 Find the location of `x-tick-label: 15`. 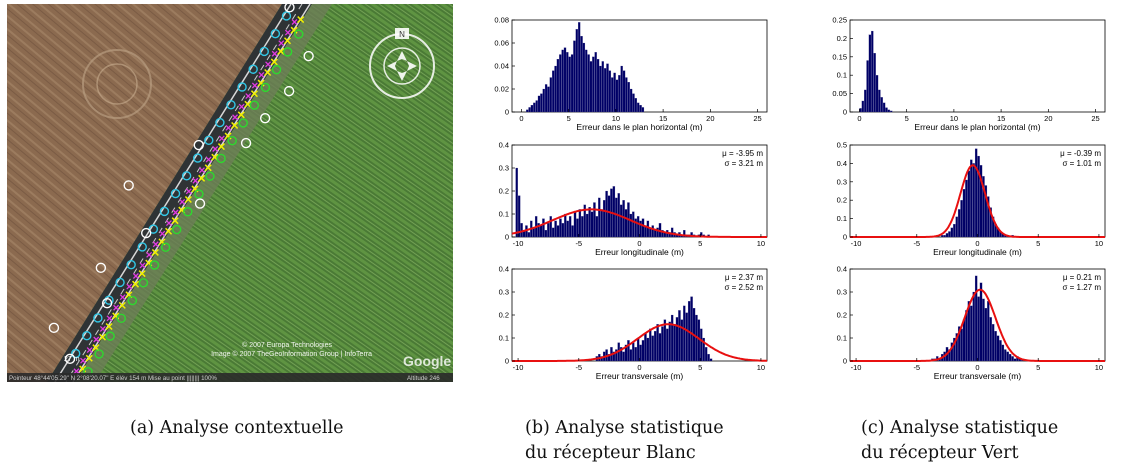

x-tick-label: 15 is located at coordinates (1001, 118).